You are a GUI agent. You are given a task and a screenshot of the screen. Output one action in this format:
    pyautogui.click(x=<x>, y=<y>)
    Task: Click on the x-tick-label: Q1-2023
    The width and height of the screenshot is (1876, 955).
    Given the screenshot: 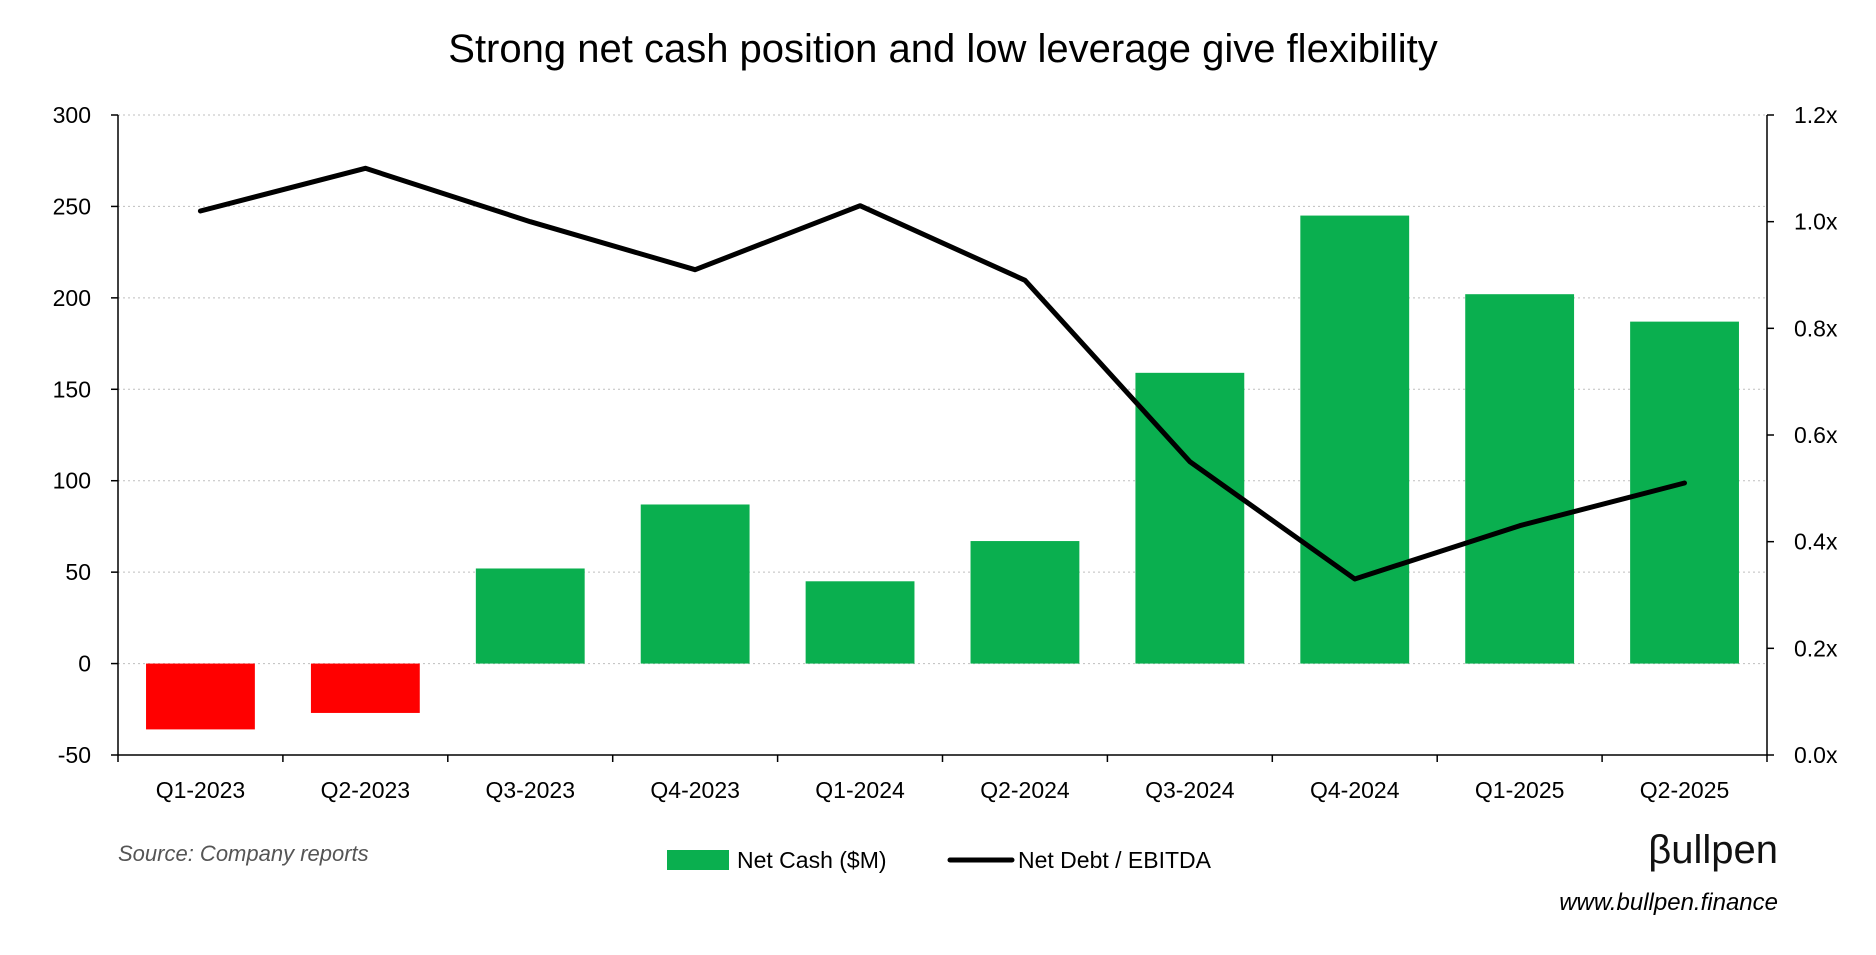 What is the action you would take?
    pyautogui.click(x=201, y=790)
    